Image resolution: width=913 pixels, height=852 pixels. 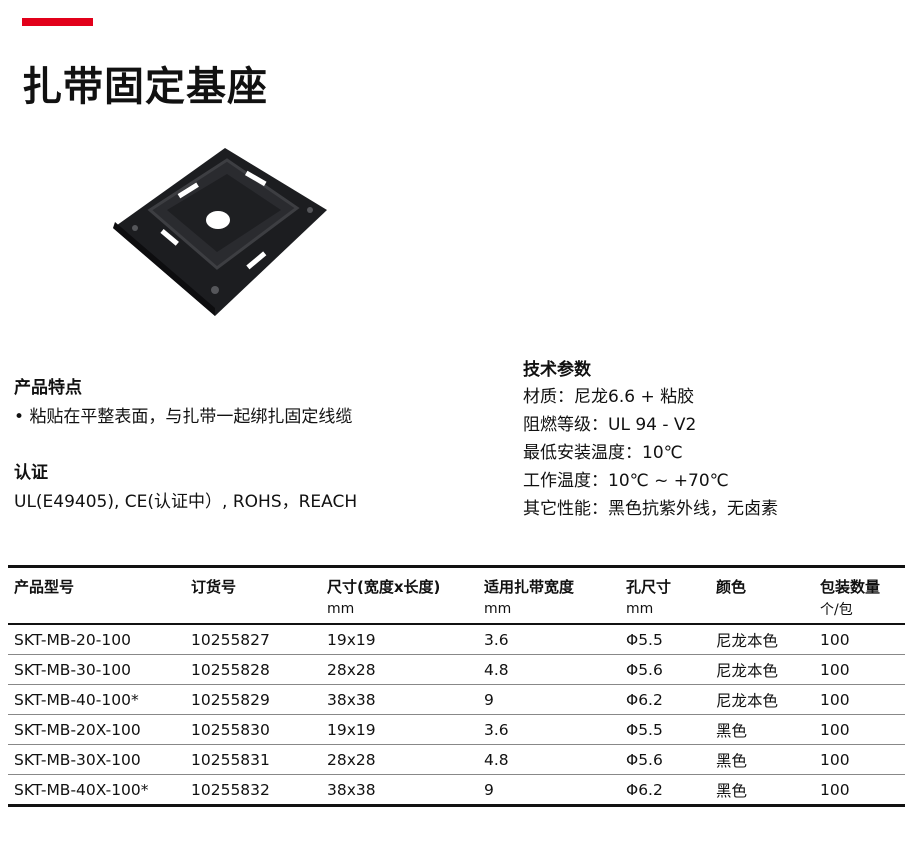 What do you see at coordinates (609, 397) in the screenshot?
I see `spec-line: 材质：尼龙6.6 + 粘胶` at bounding box center [609, 397].